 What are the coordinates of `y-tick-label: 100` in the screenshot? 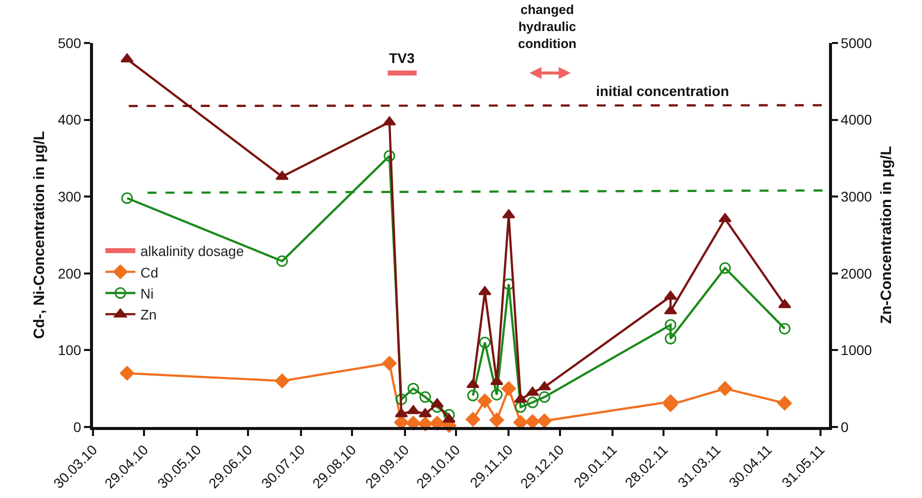 It's located at (70, 350).